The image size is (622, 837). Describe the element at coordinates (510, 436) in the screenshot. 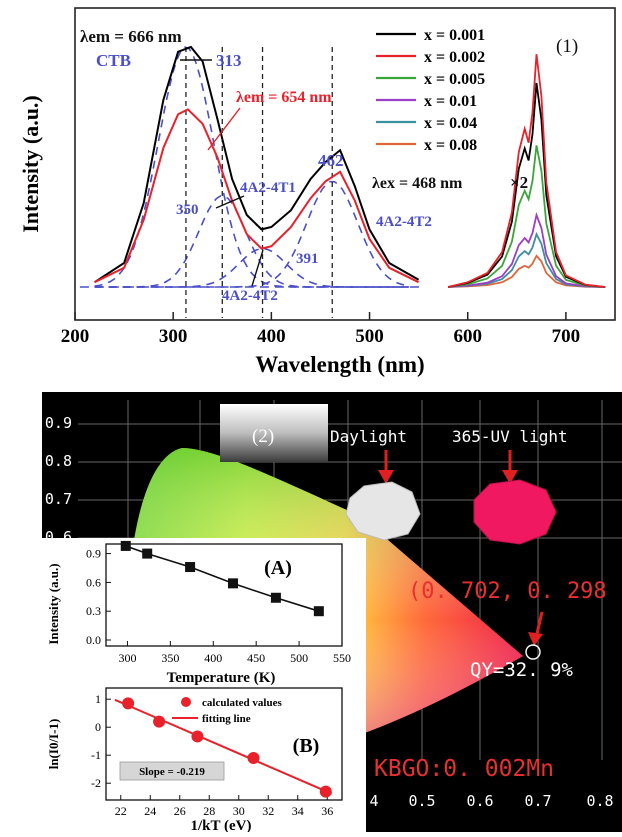

I see `uv-light-label: 365-UV light` at that location.